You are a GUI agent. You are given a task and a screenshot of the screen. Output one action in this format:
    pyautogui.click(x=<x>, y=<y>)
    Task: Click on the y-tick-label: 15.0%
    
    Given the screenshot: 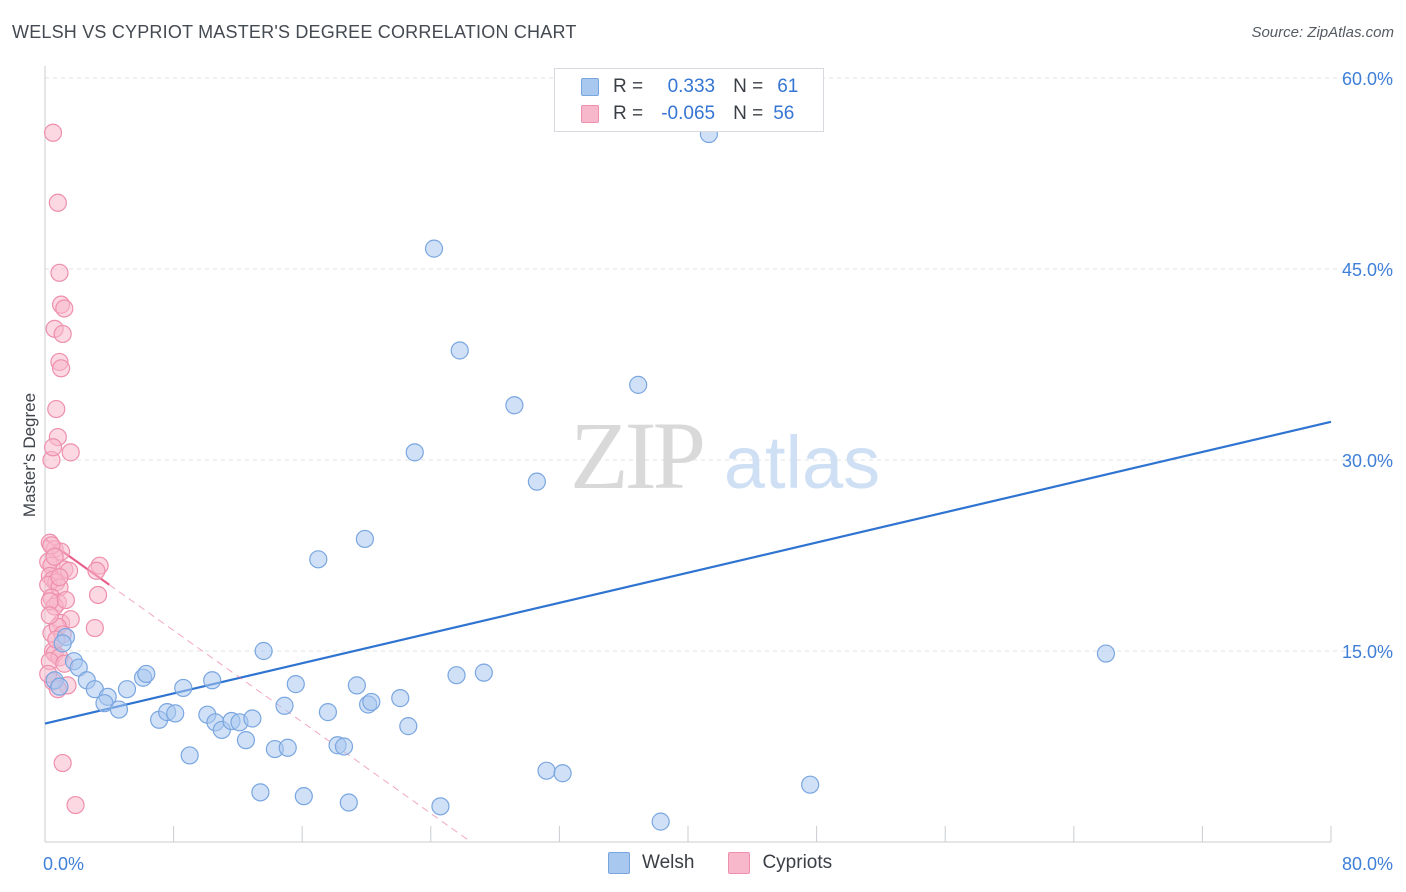 What is the action you would take?
    pyautogui.click(x=1367, y=652)
    